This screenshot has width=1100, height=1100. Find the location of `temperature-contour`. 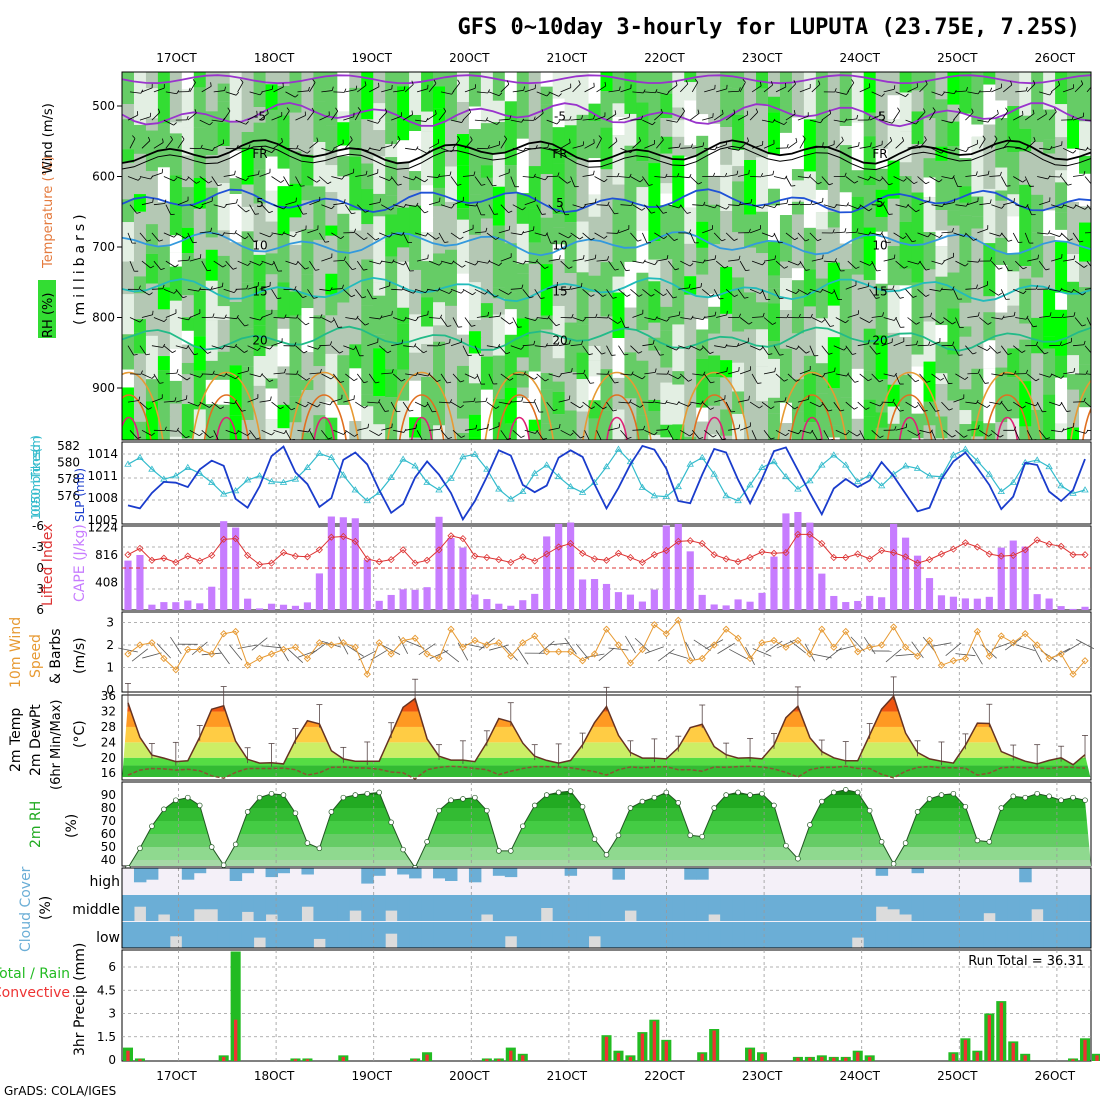

temperature-contour is located at coordinates (606, 244).